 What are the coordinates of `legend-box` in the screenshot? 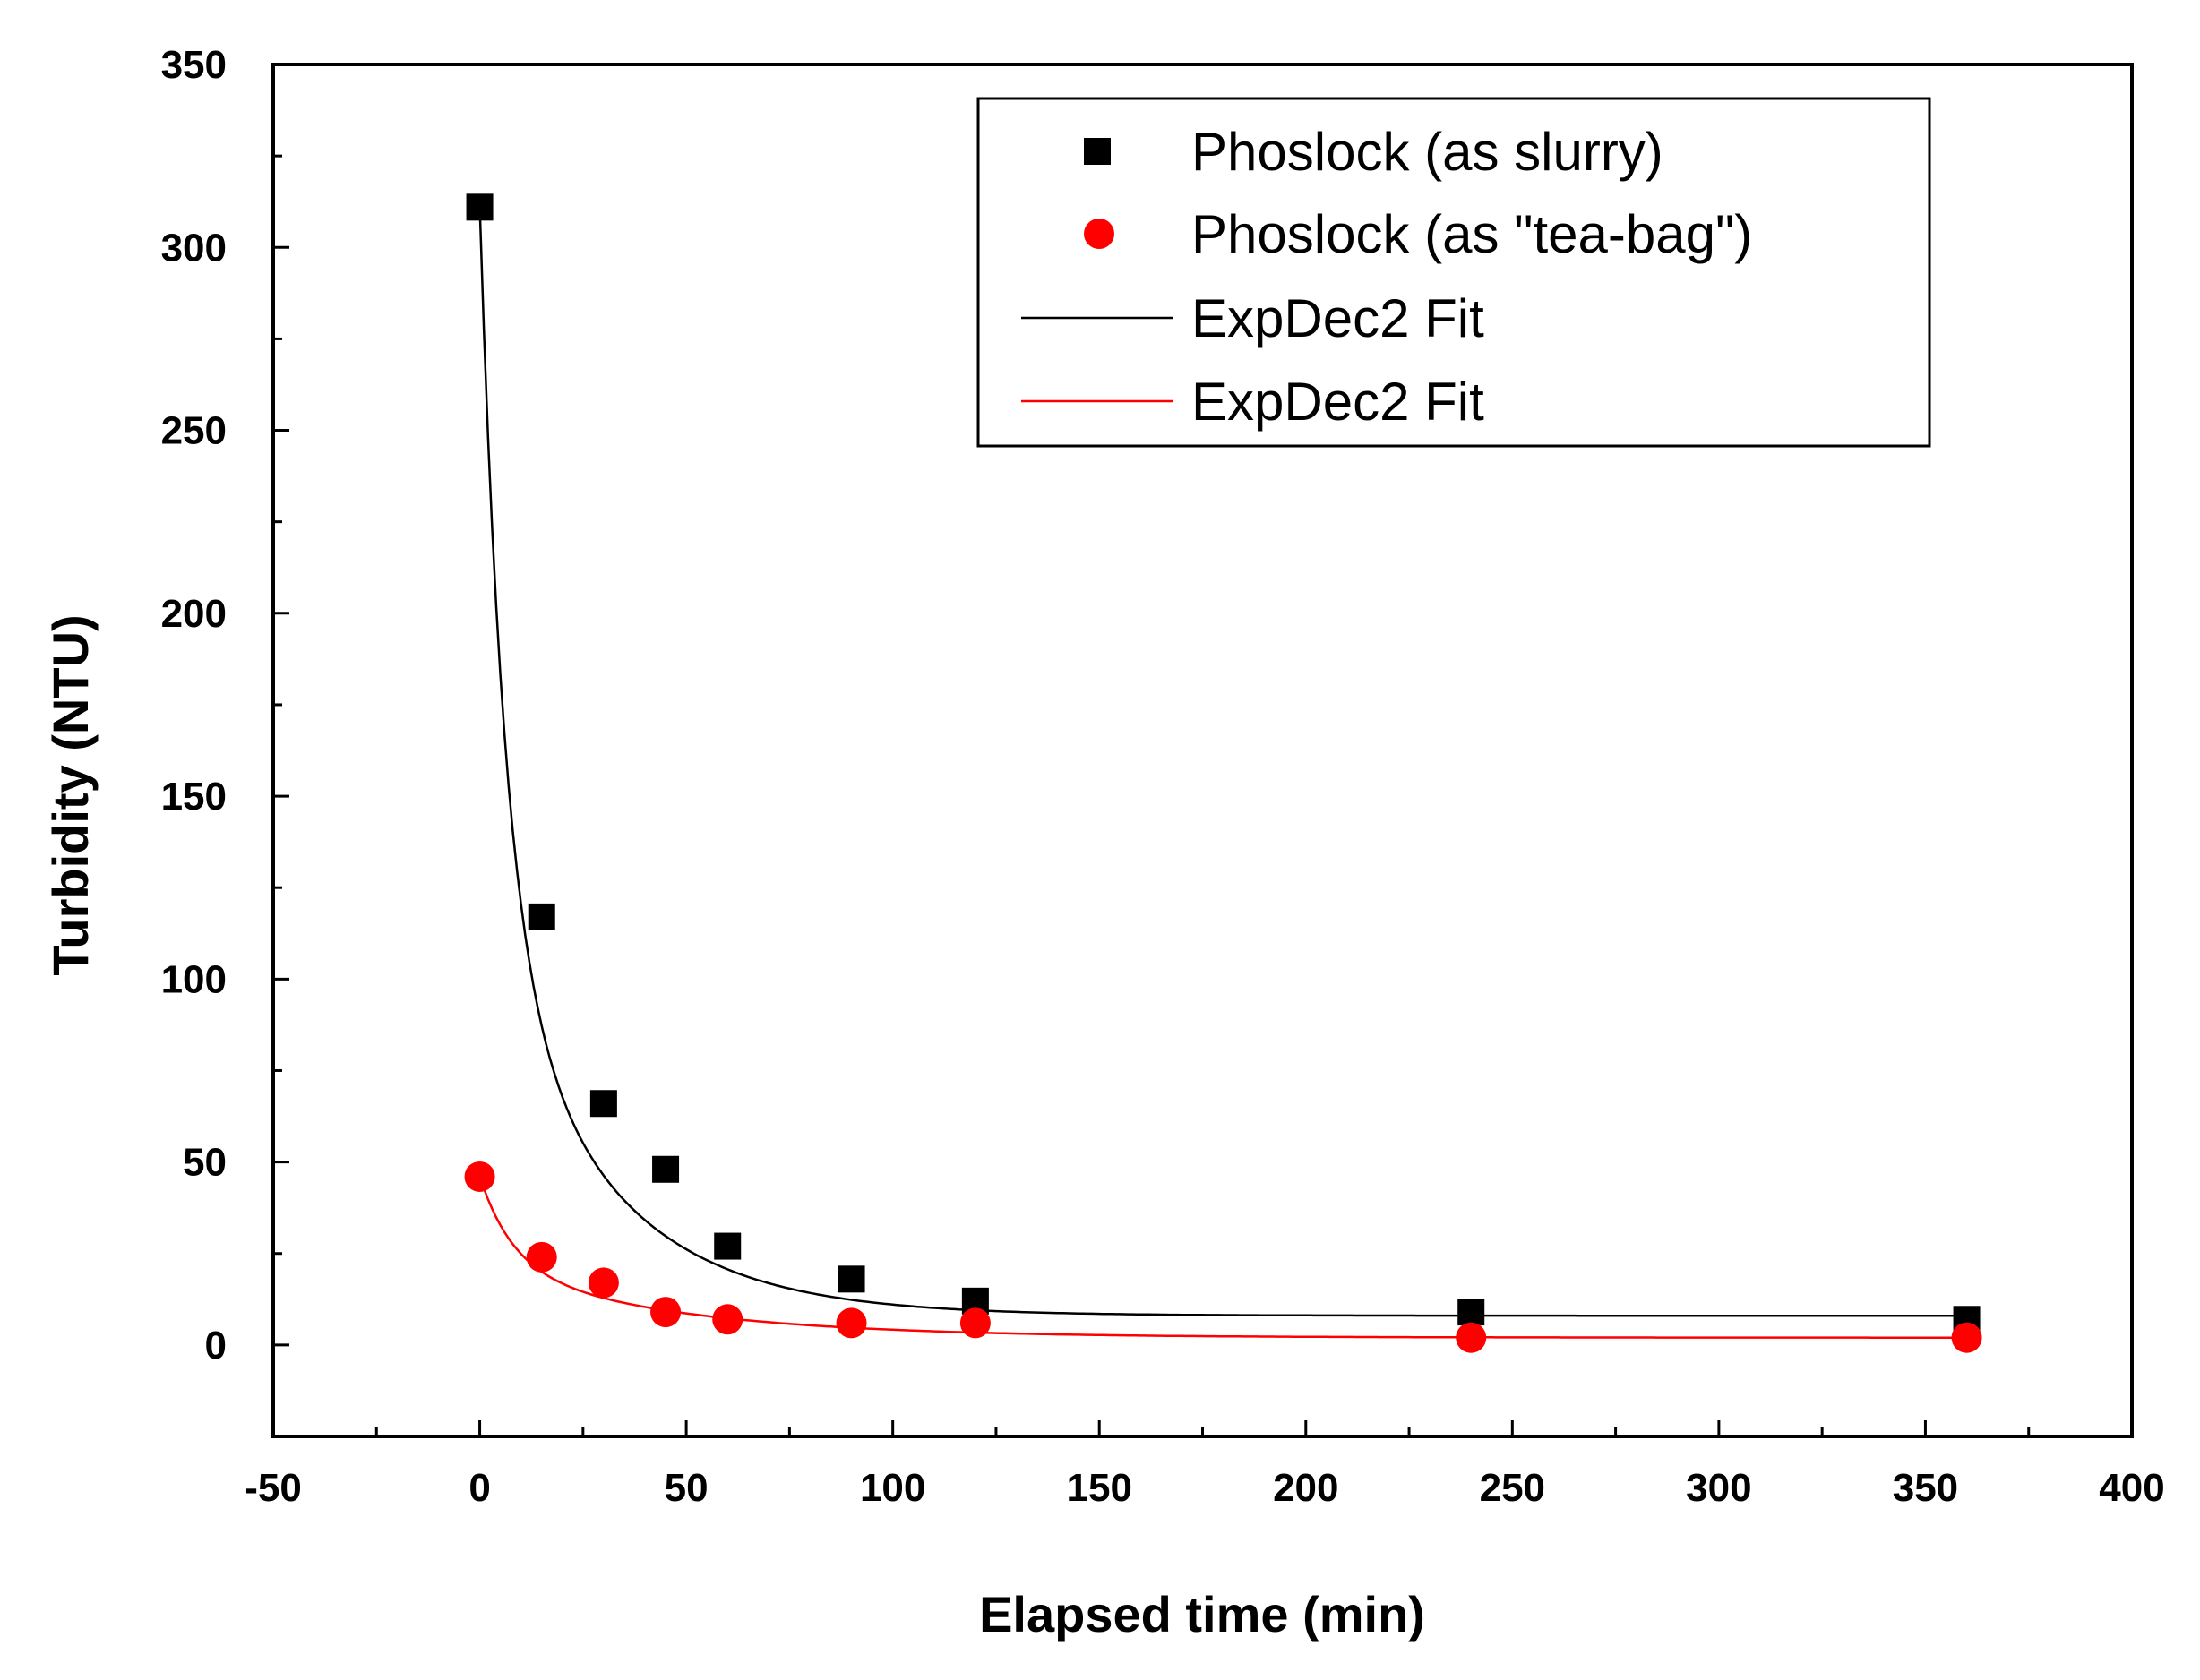 It's located at (1453, 272).